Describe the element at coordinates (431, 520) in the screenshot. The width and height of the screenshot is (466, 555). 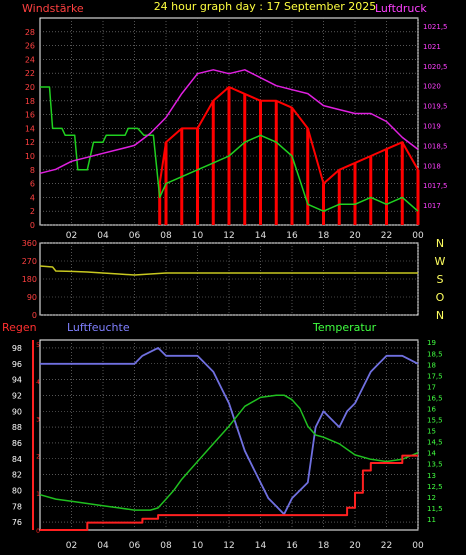
I see `y-tick-label: 11` at that location.